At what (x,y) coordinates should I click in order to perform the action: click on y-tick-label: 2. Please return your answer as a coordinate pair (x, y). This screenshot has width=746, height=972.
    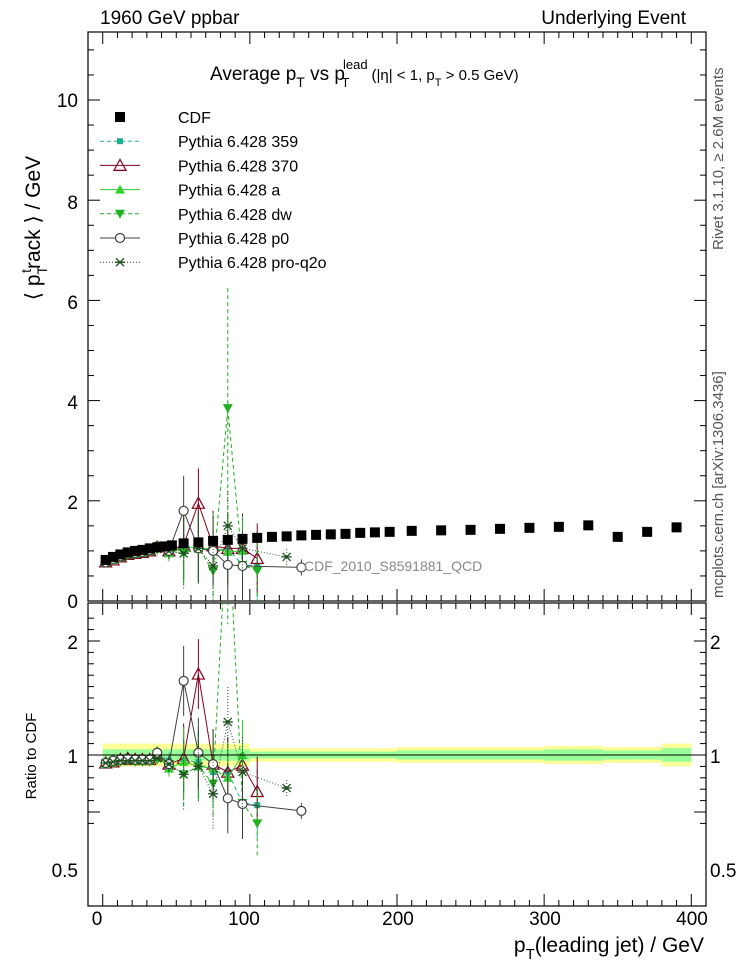
    Looking at the image, I should click on (72, 503).